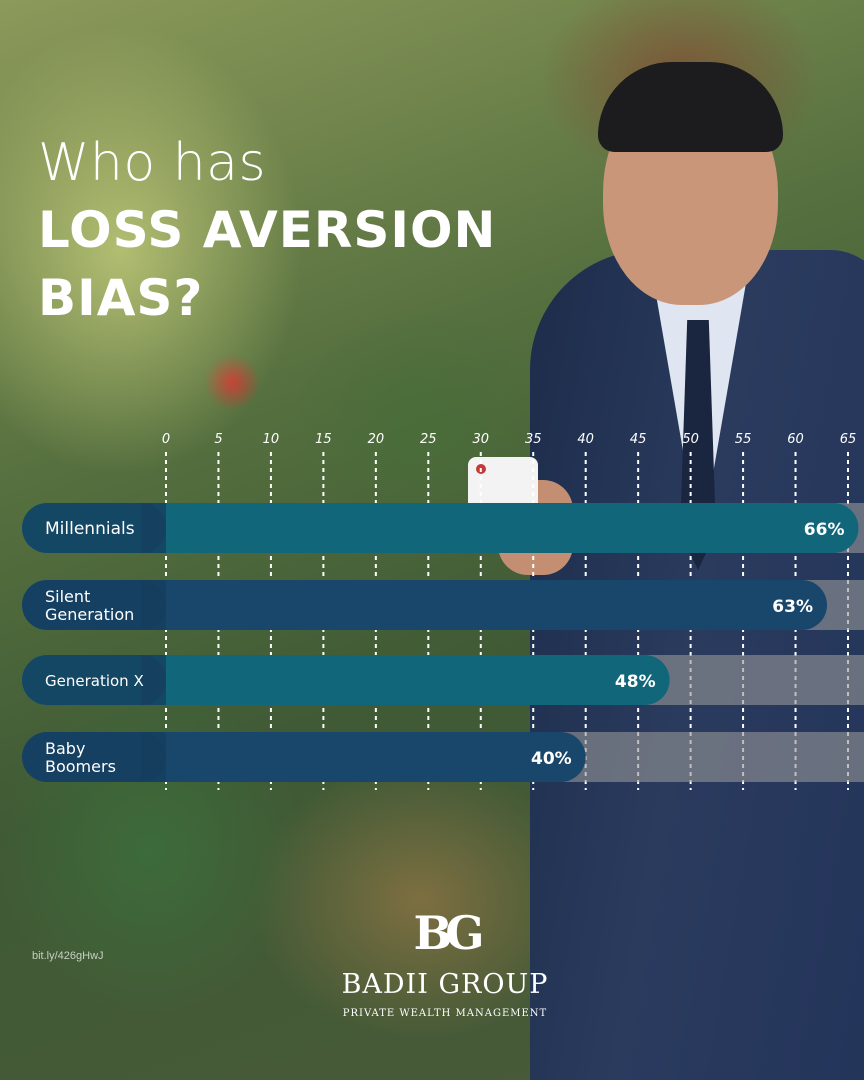 The height and width of the screenshot is (1080, 864). Describe the element at coordinates (743, 439) in the screenshot. I see `x-tick-label-55: 55` at that location.